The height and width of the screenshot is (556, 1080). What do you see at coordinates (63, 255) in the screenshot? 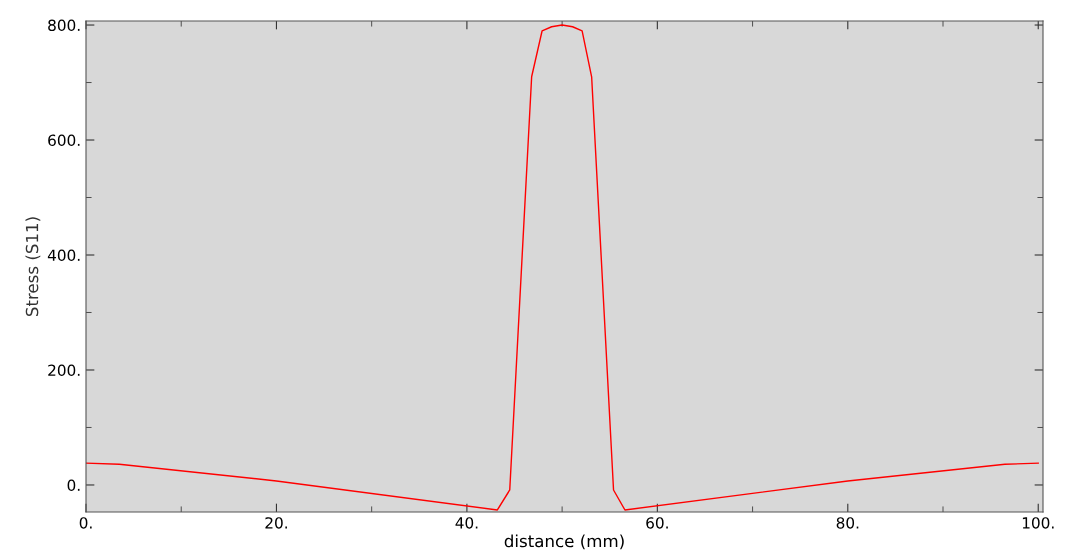
I see `y-tick-label: 400.` at bounding box center [63, 255].